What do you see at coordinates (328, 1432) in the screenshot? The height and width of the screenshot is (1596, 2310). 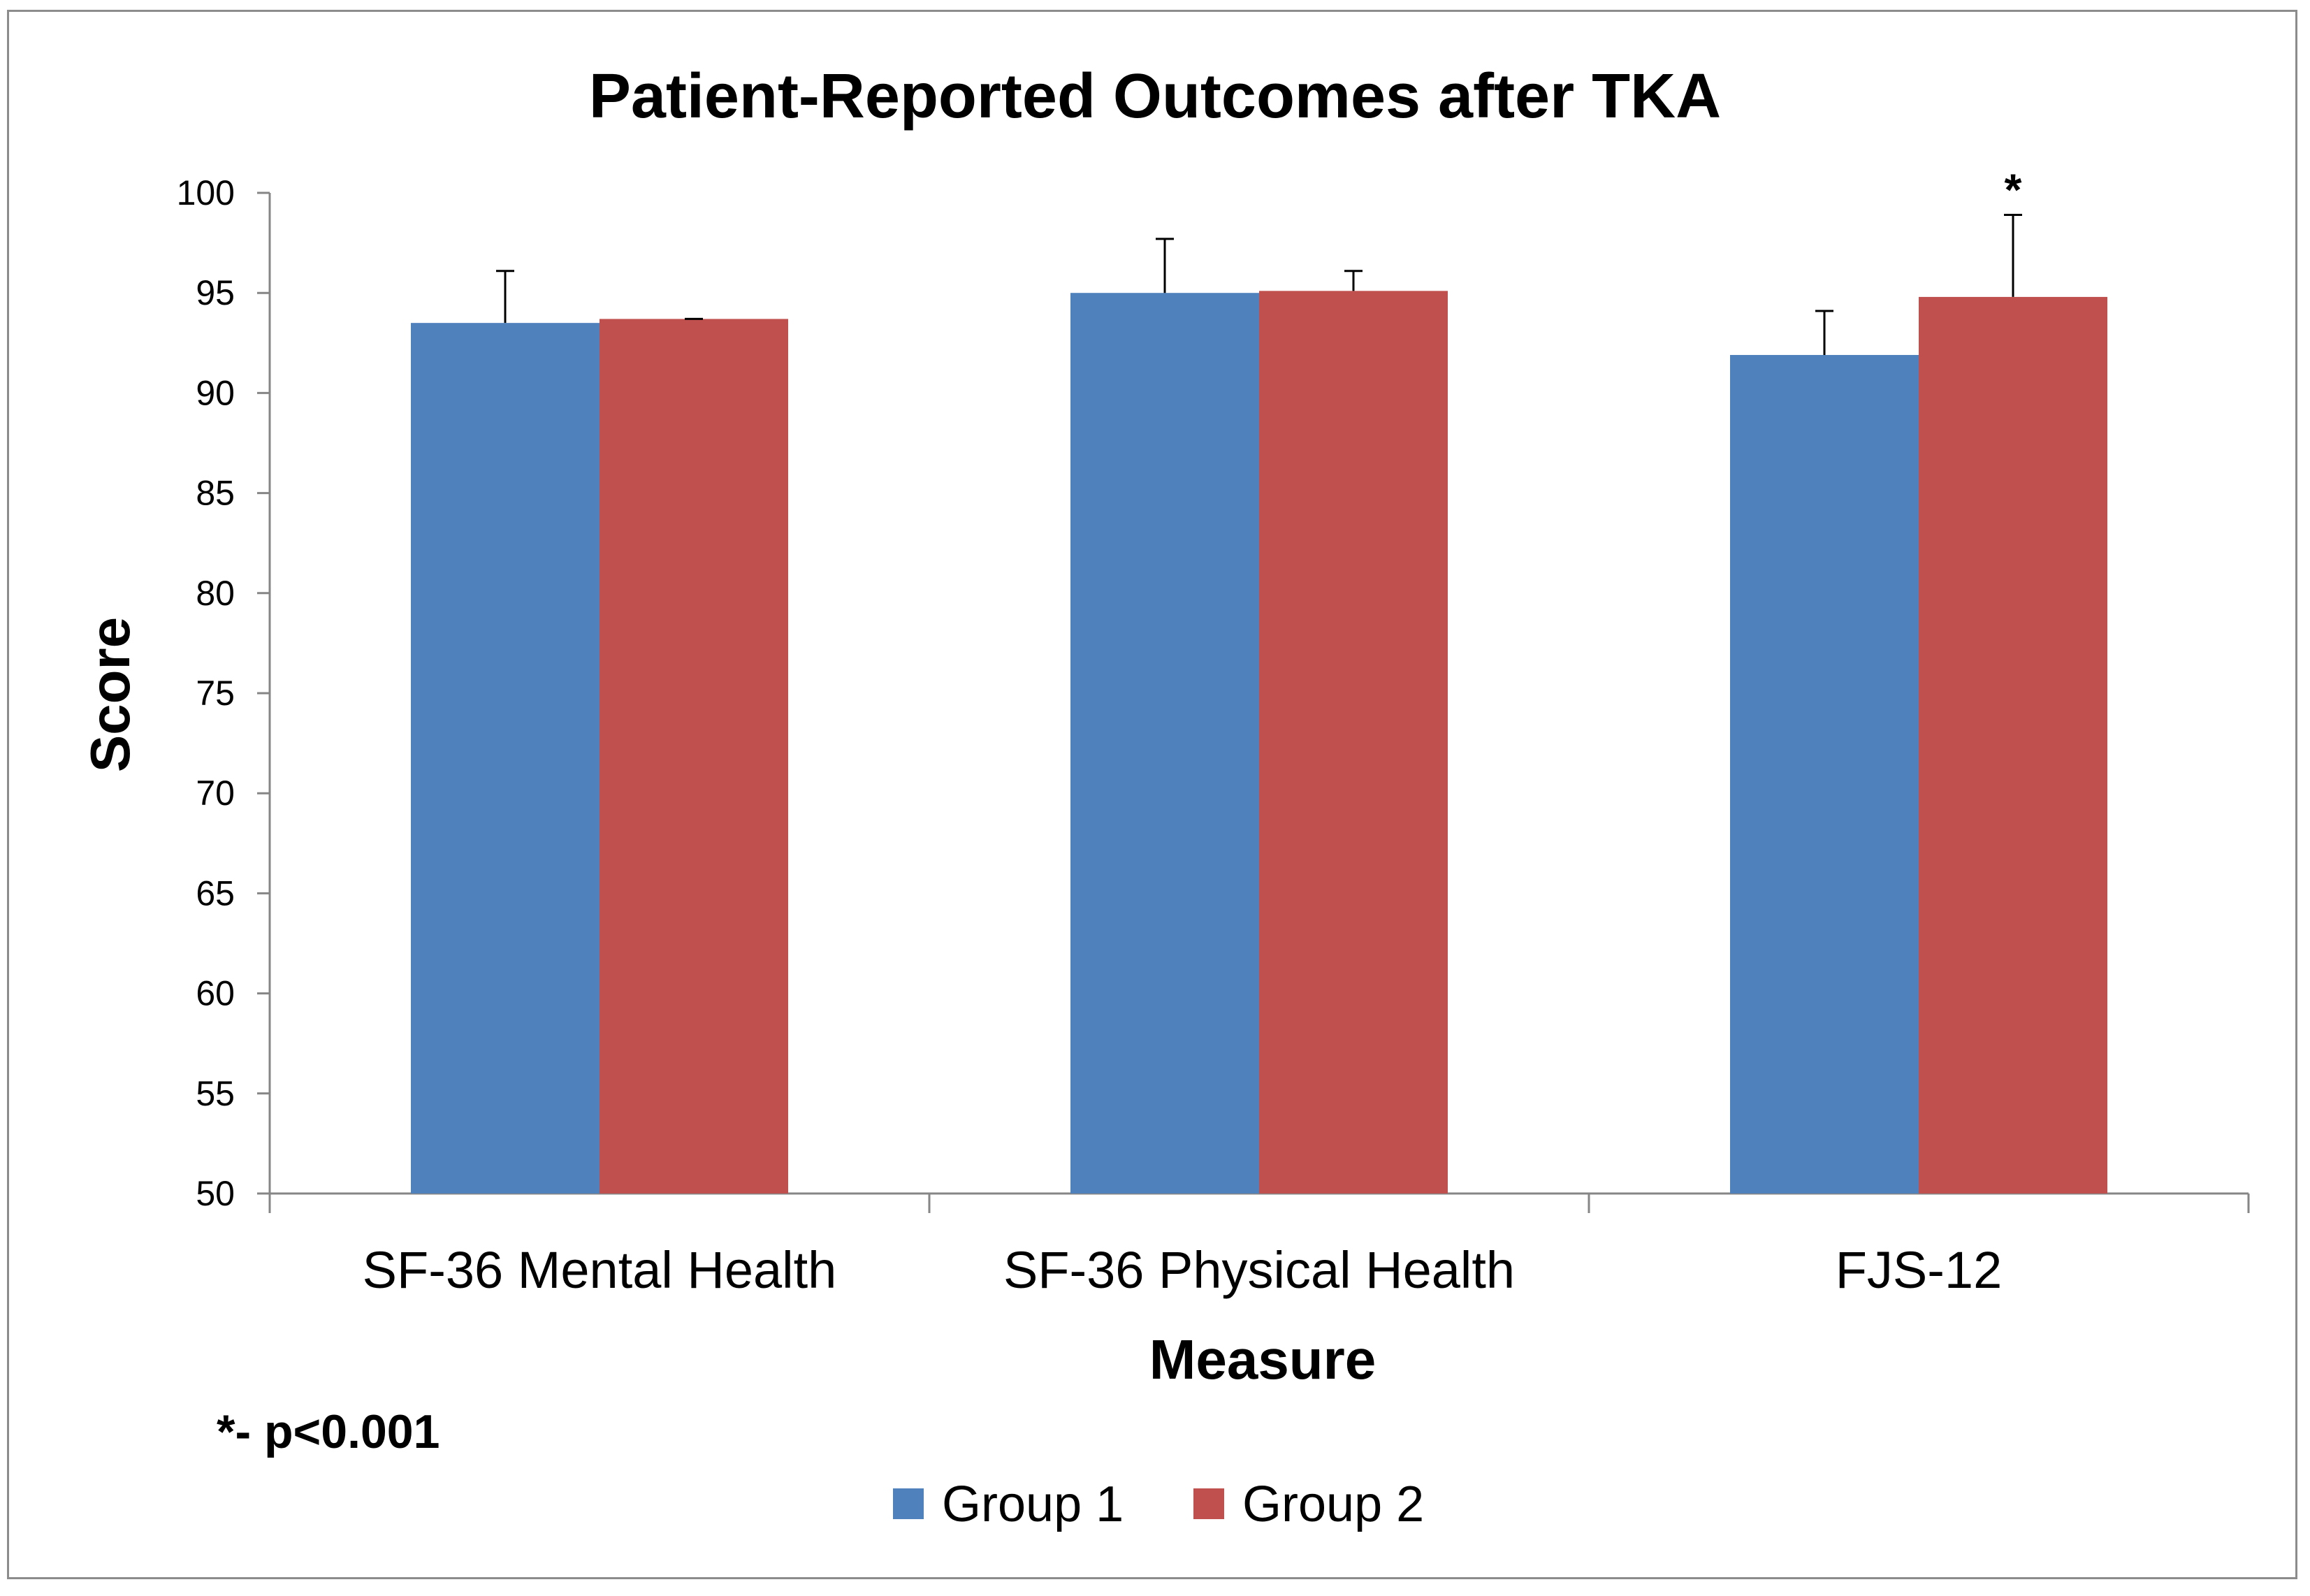 I see `significance-footnote: *- p<0.001` at bounding box center [328, 1432].